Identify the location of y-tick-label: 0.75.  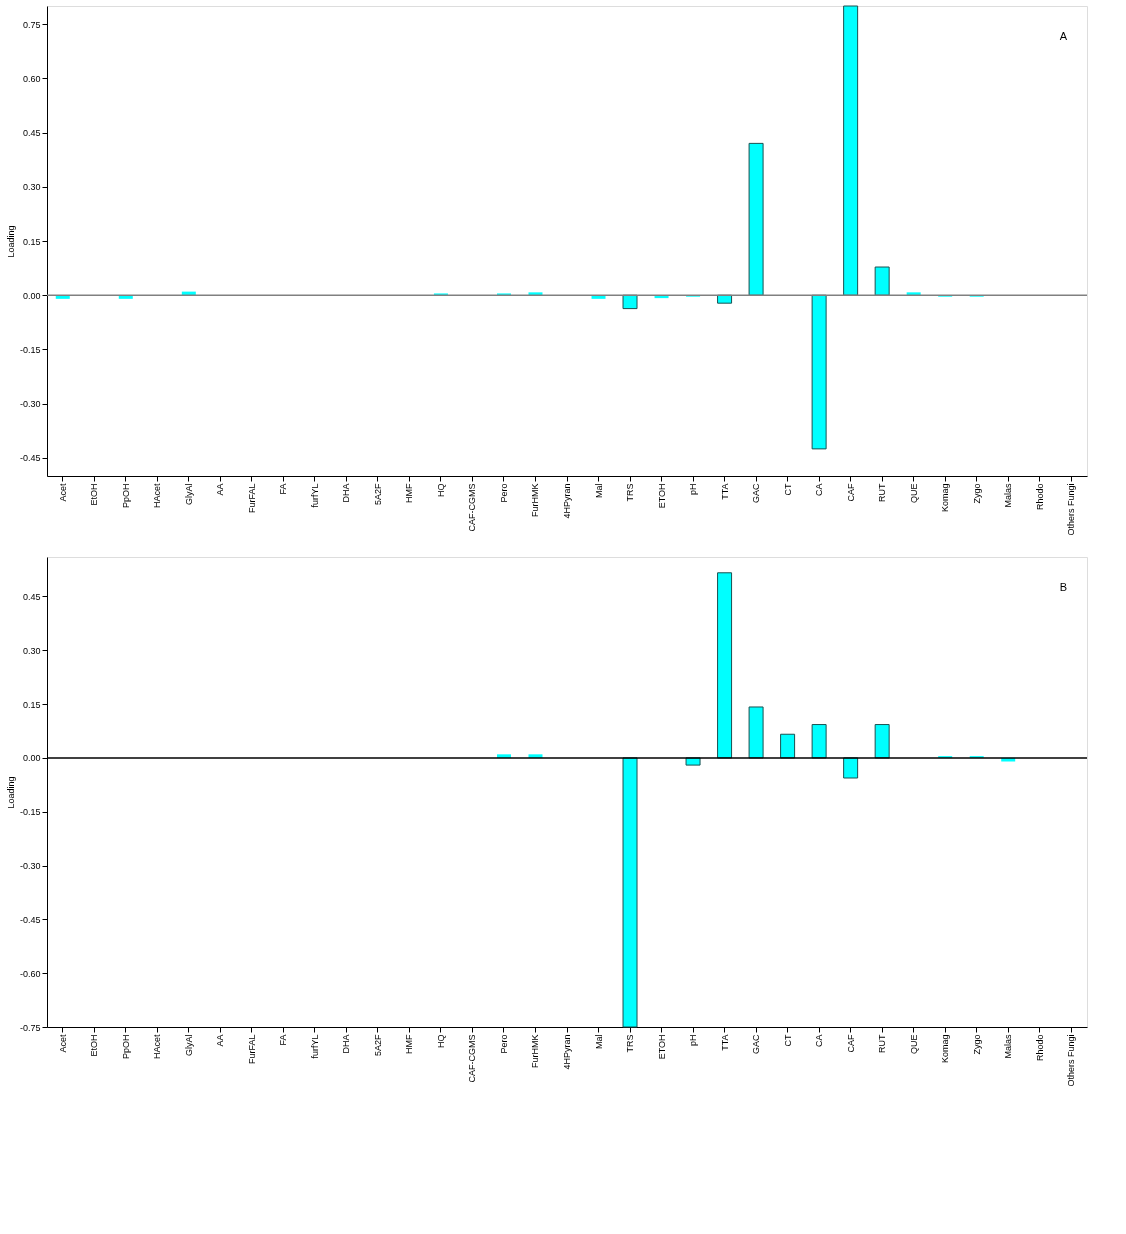
(31, 24).